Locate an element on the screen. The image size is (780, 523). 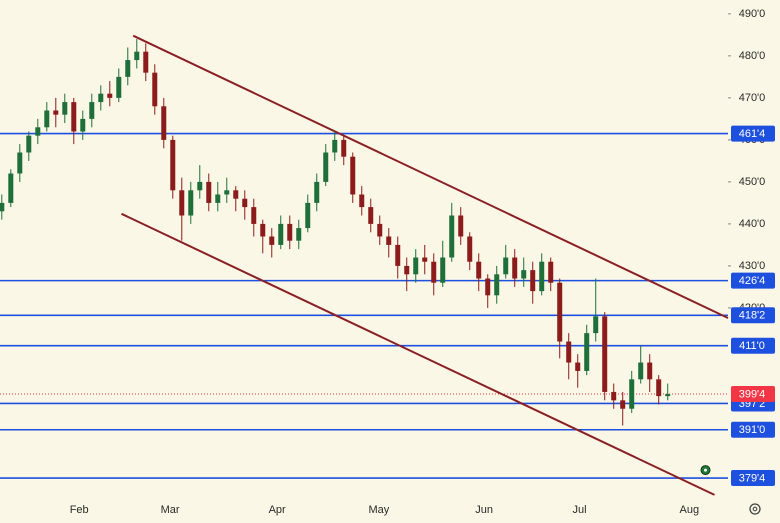
level-label: 418'2 is located at coordinates (752, 316).